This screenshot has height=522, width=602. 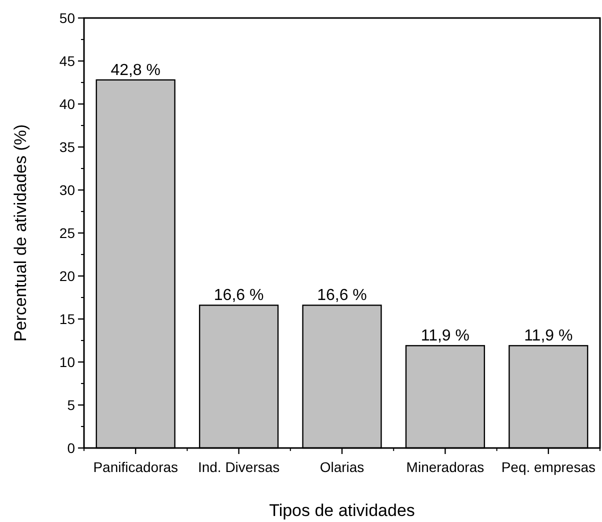 I want to click on x-tick-label: Ind. Diversas, so click(x=239, y=467).